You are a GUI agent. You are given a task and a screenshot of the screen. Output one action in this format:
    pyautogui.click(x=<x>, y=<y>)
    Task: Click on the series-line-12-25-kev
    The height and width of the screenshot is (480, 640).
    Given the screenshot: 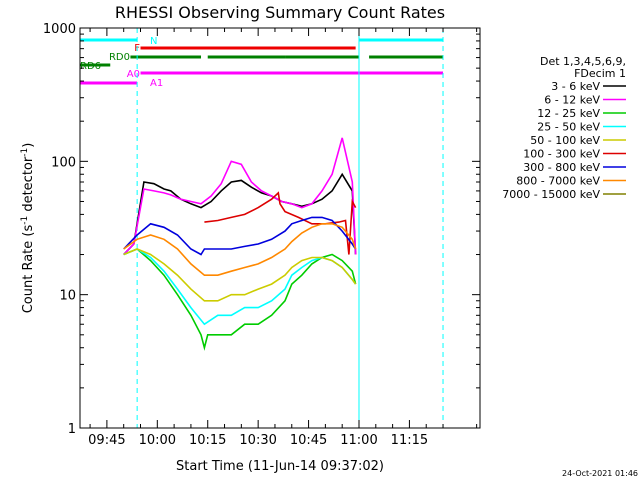 What is the action you would take?
    pyautogui.click(x=240, y=299)
    